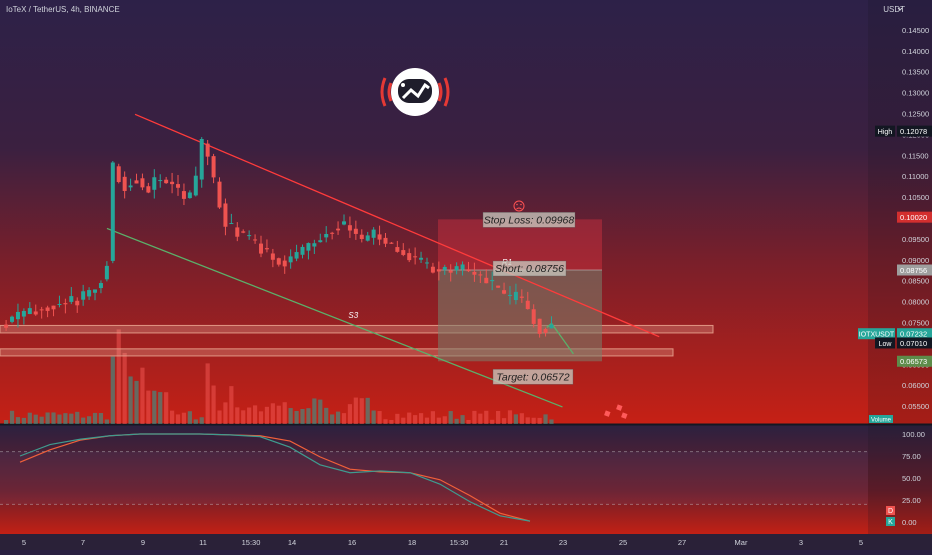 The image size is (932, 555). I want to click on stop-loss-label-text: Stop Loss: 0.09968, so click(529, 220).